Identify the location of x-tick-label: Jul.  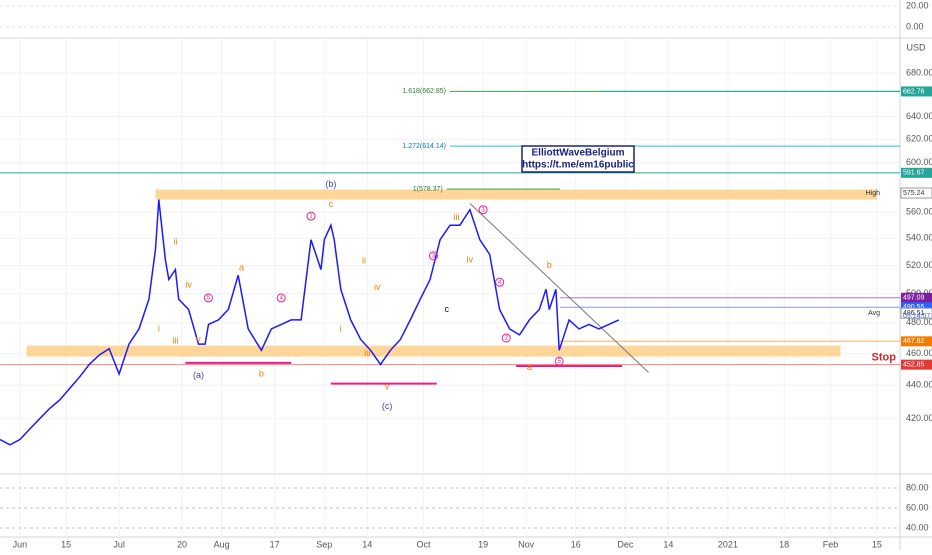
(119, 544).